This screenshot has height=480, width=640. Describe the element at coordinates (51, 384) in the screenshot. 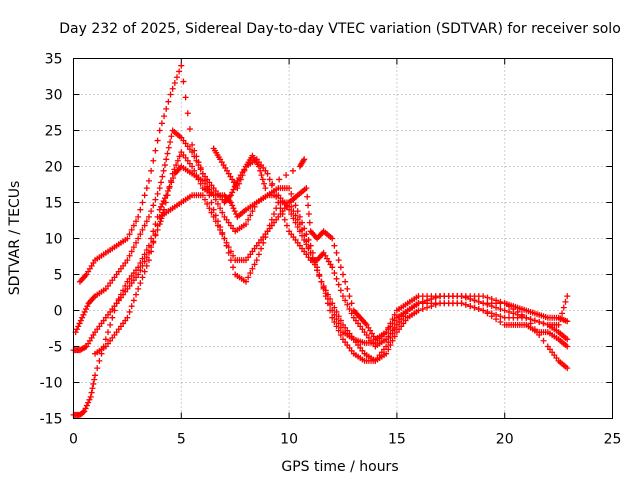

I see `y-tick-label: -10` at that location.